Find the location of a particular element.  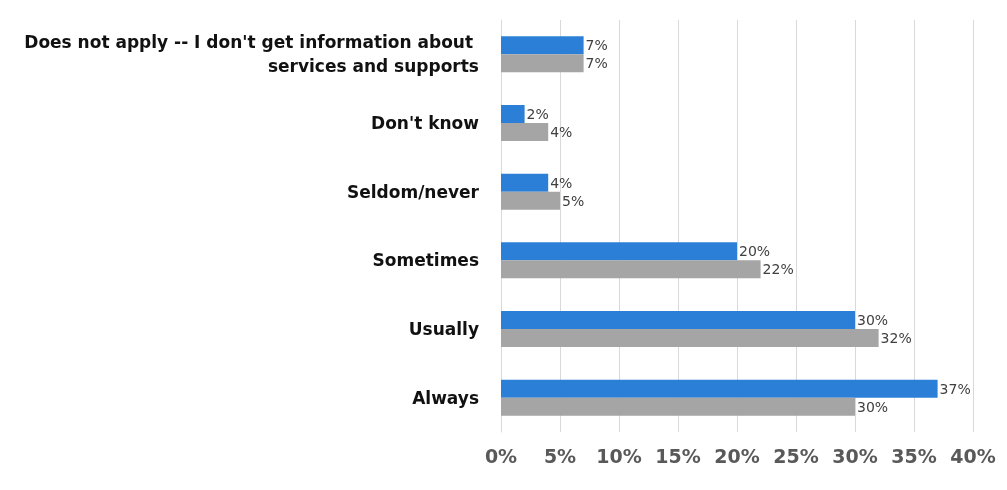

data-label: 32% is located at coordinates (896, 338).